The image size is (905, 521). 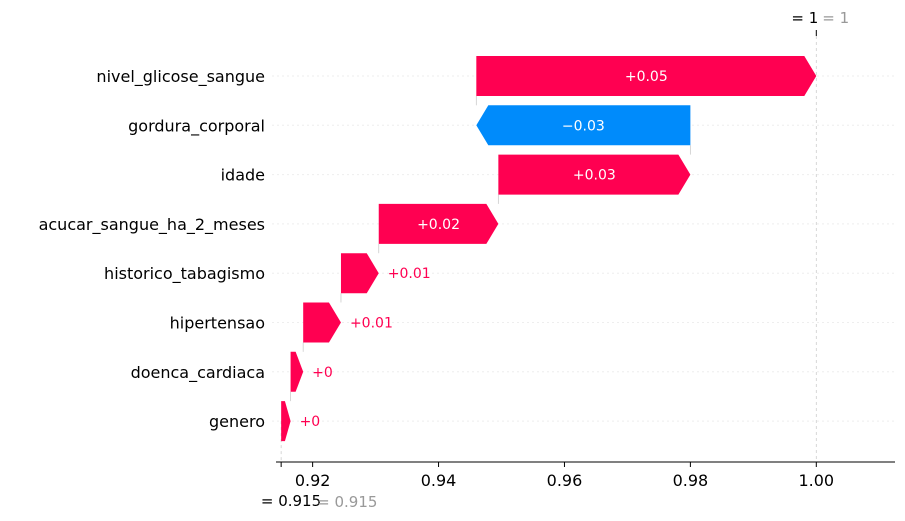 I want to click on feature-label: hipertensao, so click(x=217, y=323).